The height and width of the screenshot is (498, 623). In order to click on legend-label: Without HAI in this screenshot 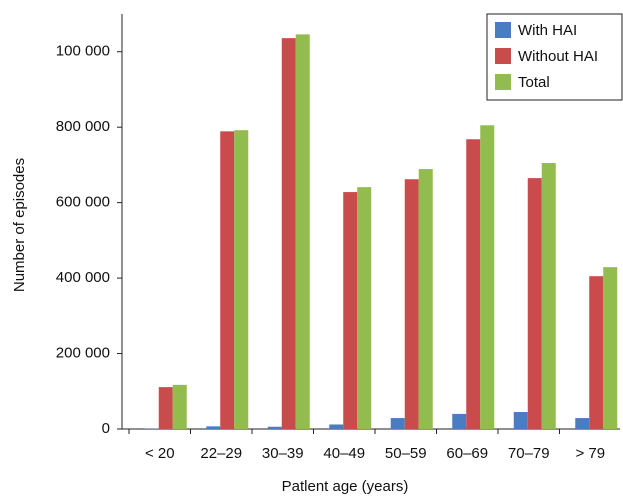, I will do `click(558, 56)`.